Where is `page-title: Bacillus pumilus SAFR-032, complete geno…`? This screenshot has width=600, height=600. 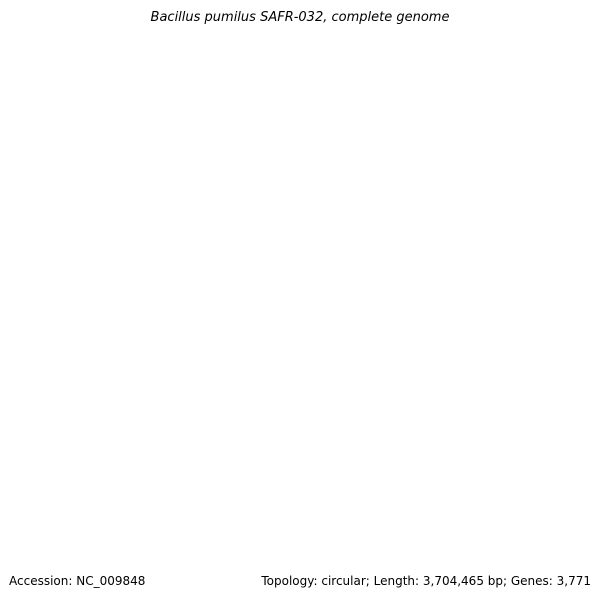
page-title: Bacillus pumilus SAFR-032, complete geno… is located at coordinates (300, 17).